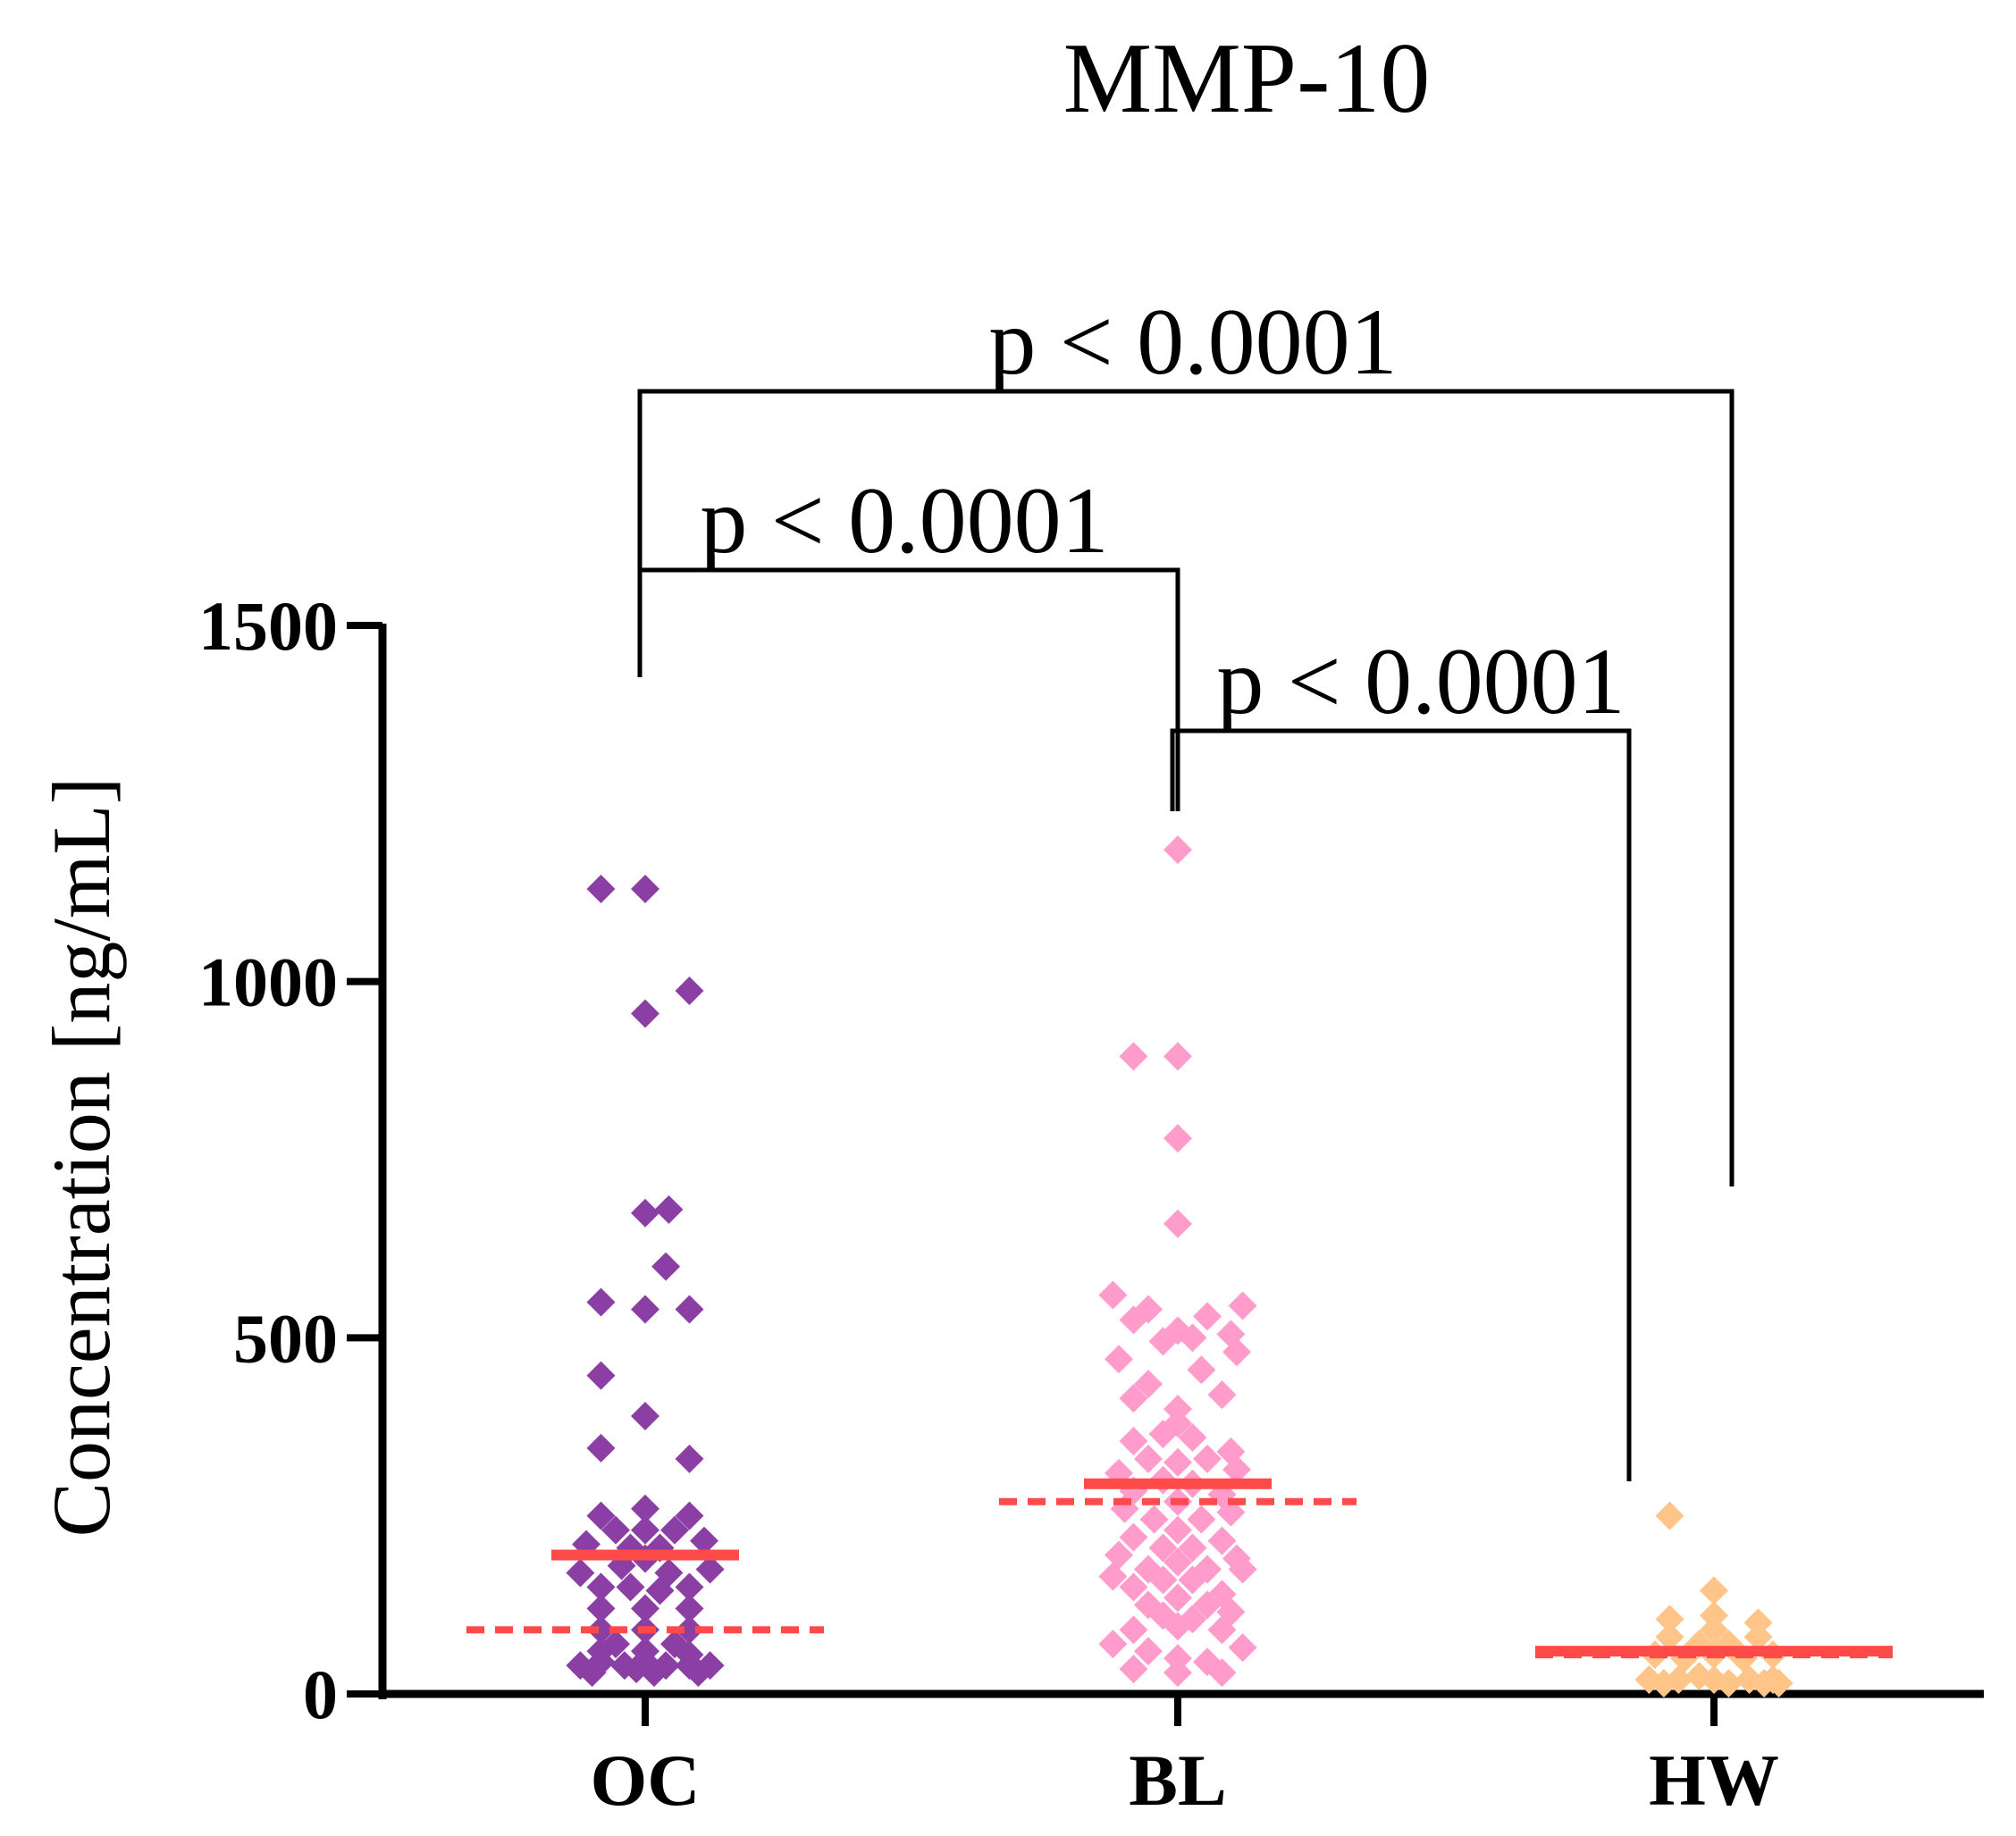 The width and height of the screenshot is (2016, 1836). I want to click on chart-title: MMP-10, so click(1247, 78).